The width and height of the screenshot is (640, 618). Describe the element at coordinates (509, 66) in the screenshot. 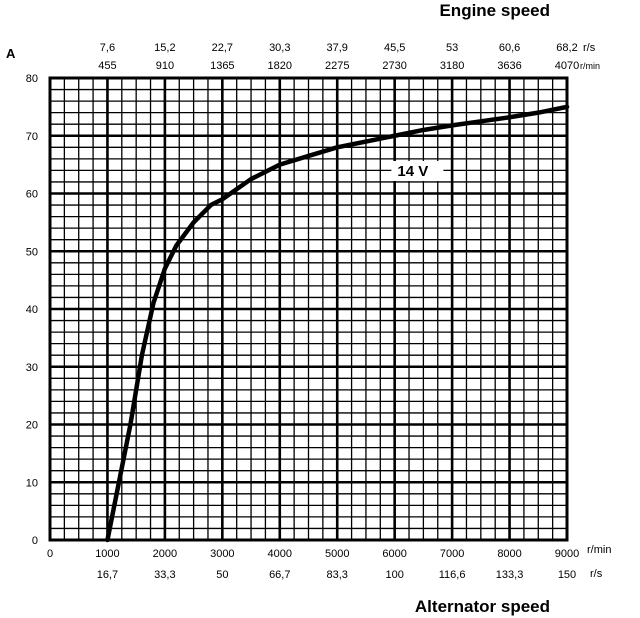

I see `top-tick-label-rpm: 3636` at that location.